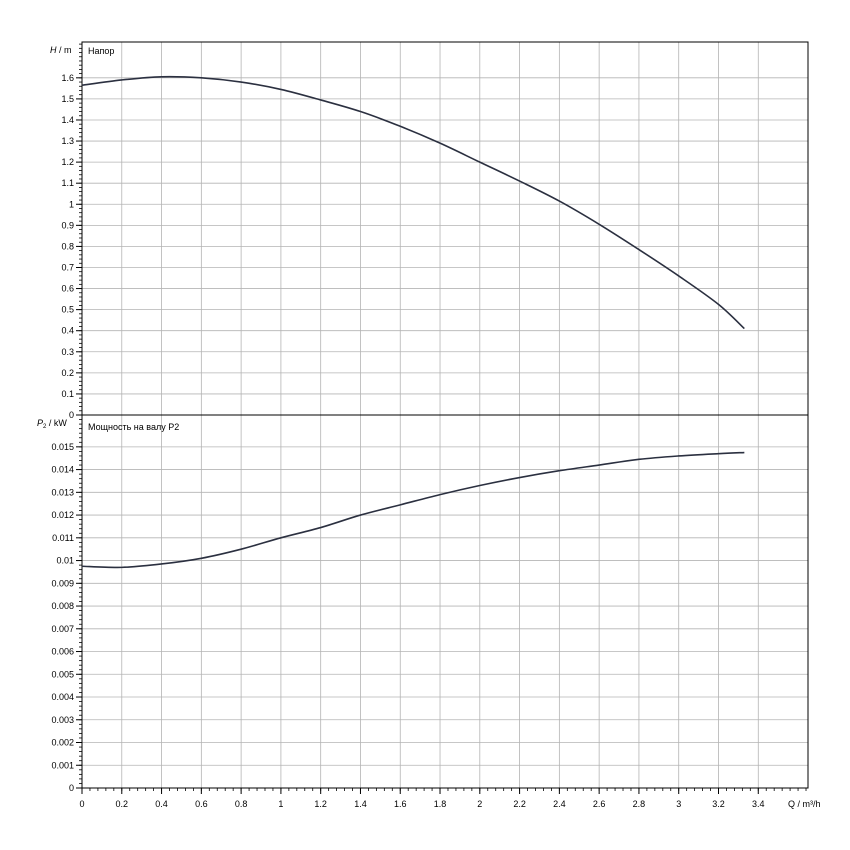 Image resolution: width=850 pixels, height=850 pixels. I want to click on power-y-tick-label: 0.013, so click(62, 492).